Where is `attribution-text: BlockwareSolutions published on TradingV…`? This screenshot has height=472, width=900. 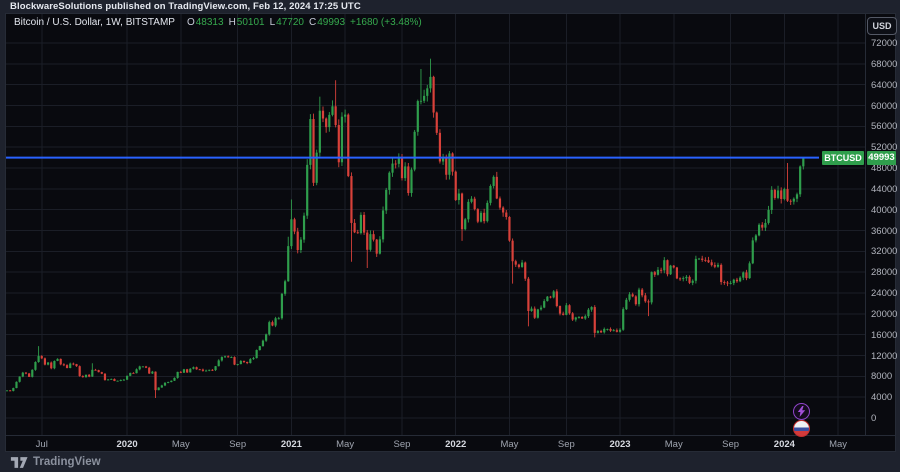
attribution-text: BlockwareSolutions published on TradingV… is located at coordinates (185, 6).